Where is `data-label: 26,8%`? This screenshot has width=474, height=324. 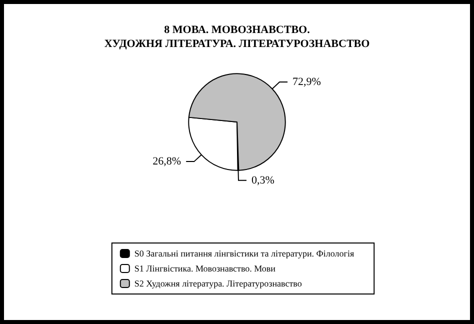 data-label: 26,8% is located at coordinates (167, 162).